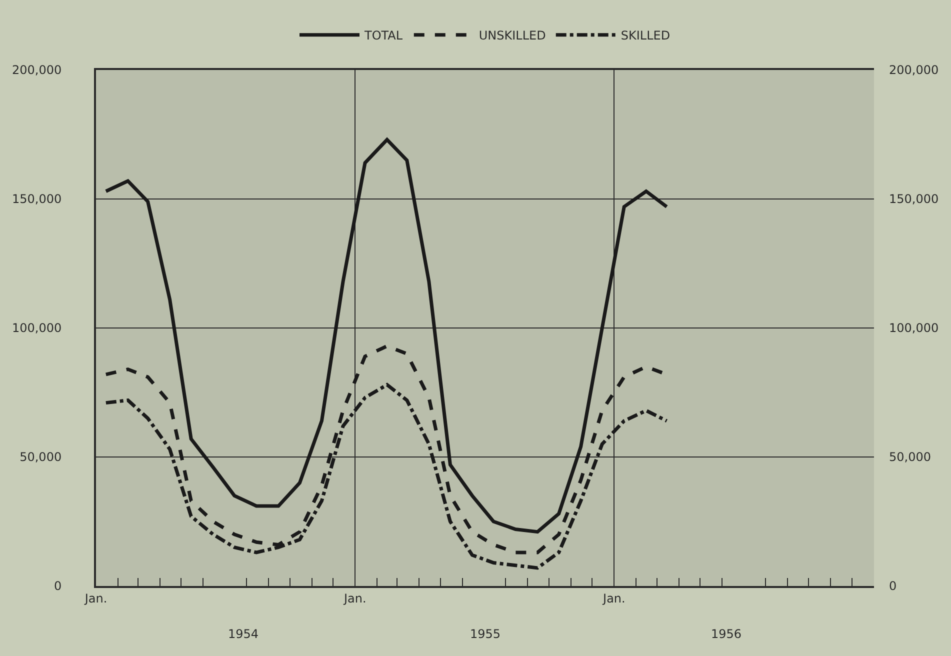 The height and width of the screenshot is (656, 951). I want to click on y2-tick-label: 0, so click(893, 586).